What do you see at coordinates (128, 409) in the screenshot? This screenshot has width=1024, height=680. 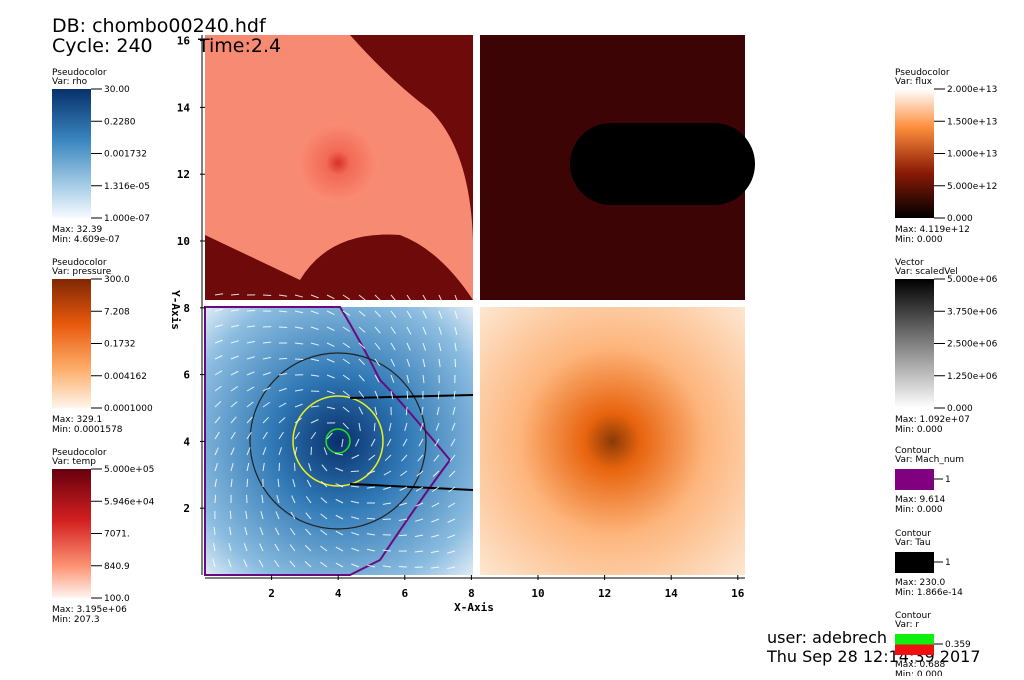 I see `colorbar-label: 0.0001000` at bounding box center [128, 409].